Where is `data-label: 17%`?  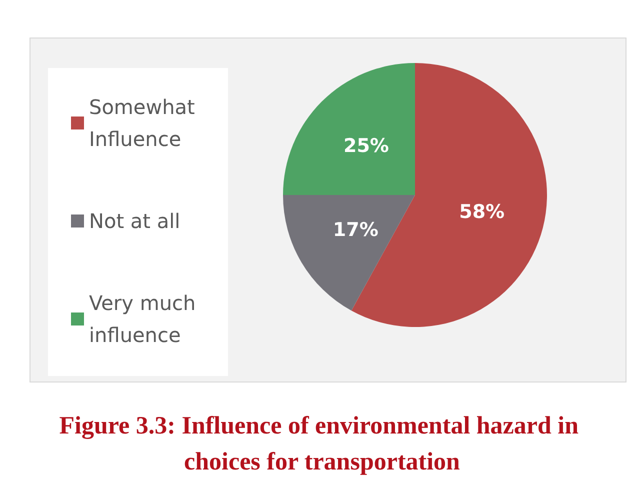
data-label: 17% is located at coordinates (355, 230).